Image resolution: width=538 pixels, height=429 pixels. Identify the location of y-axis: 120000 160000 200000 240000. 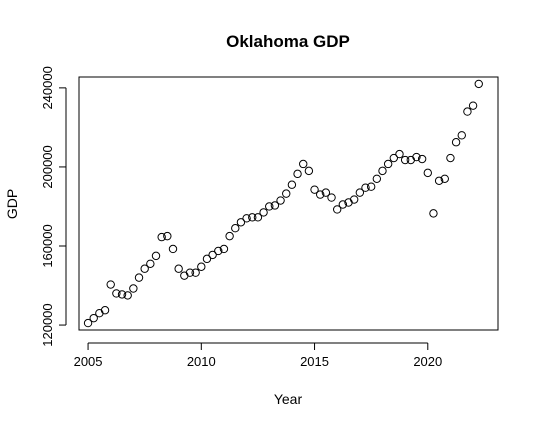
(53, 206).